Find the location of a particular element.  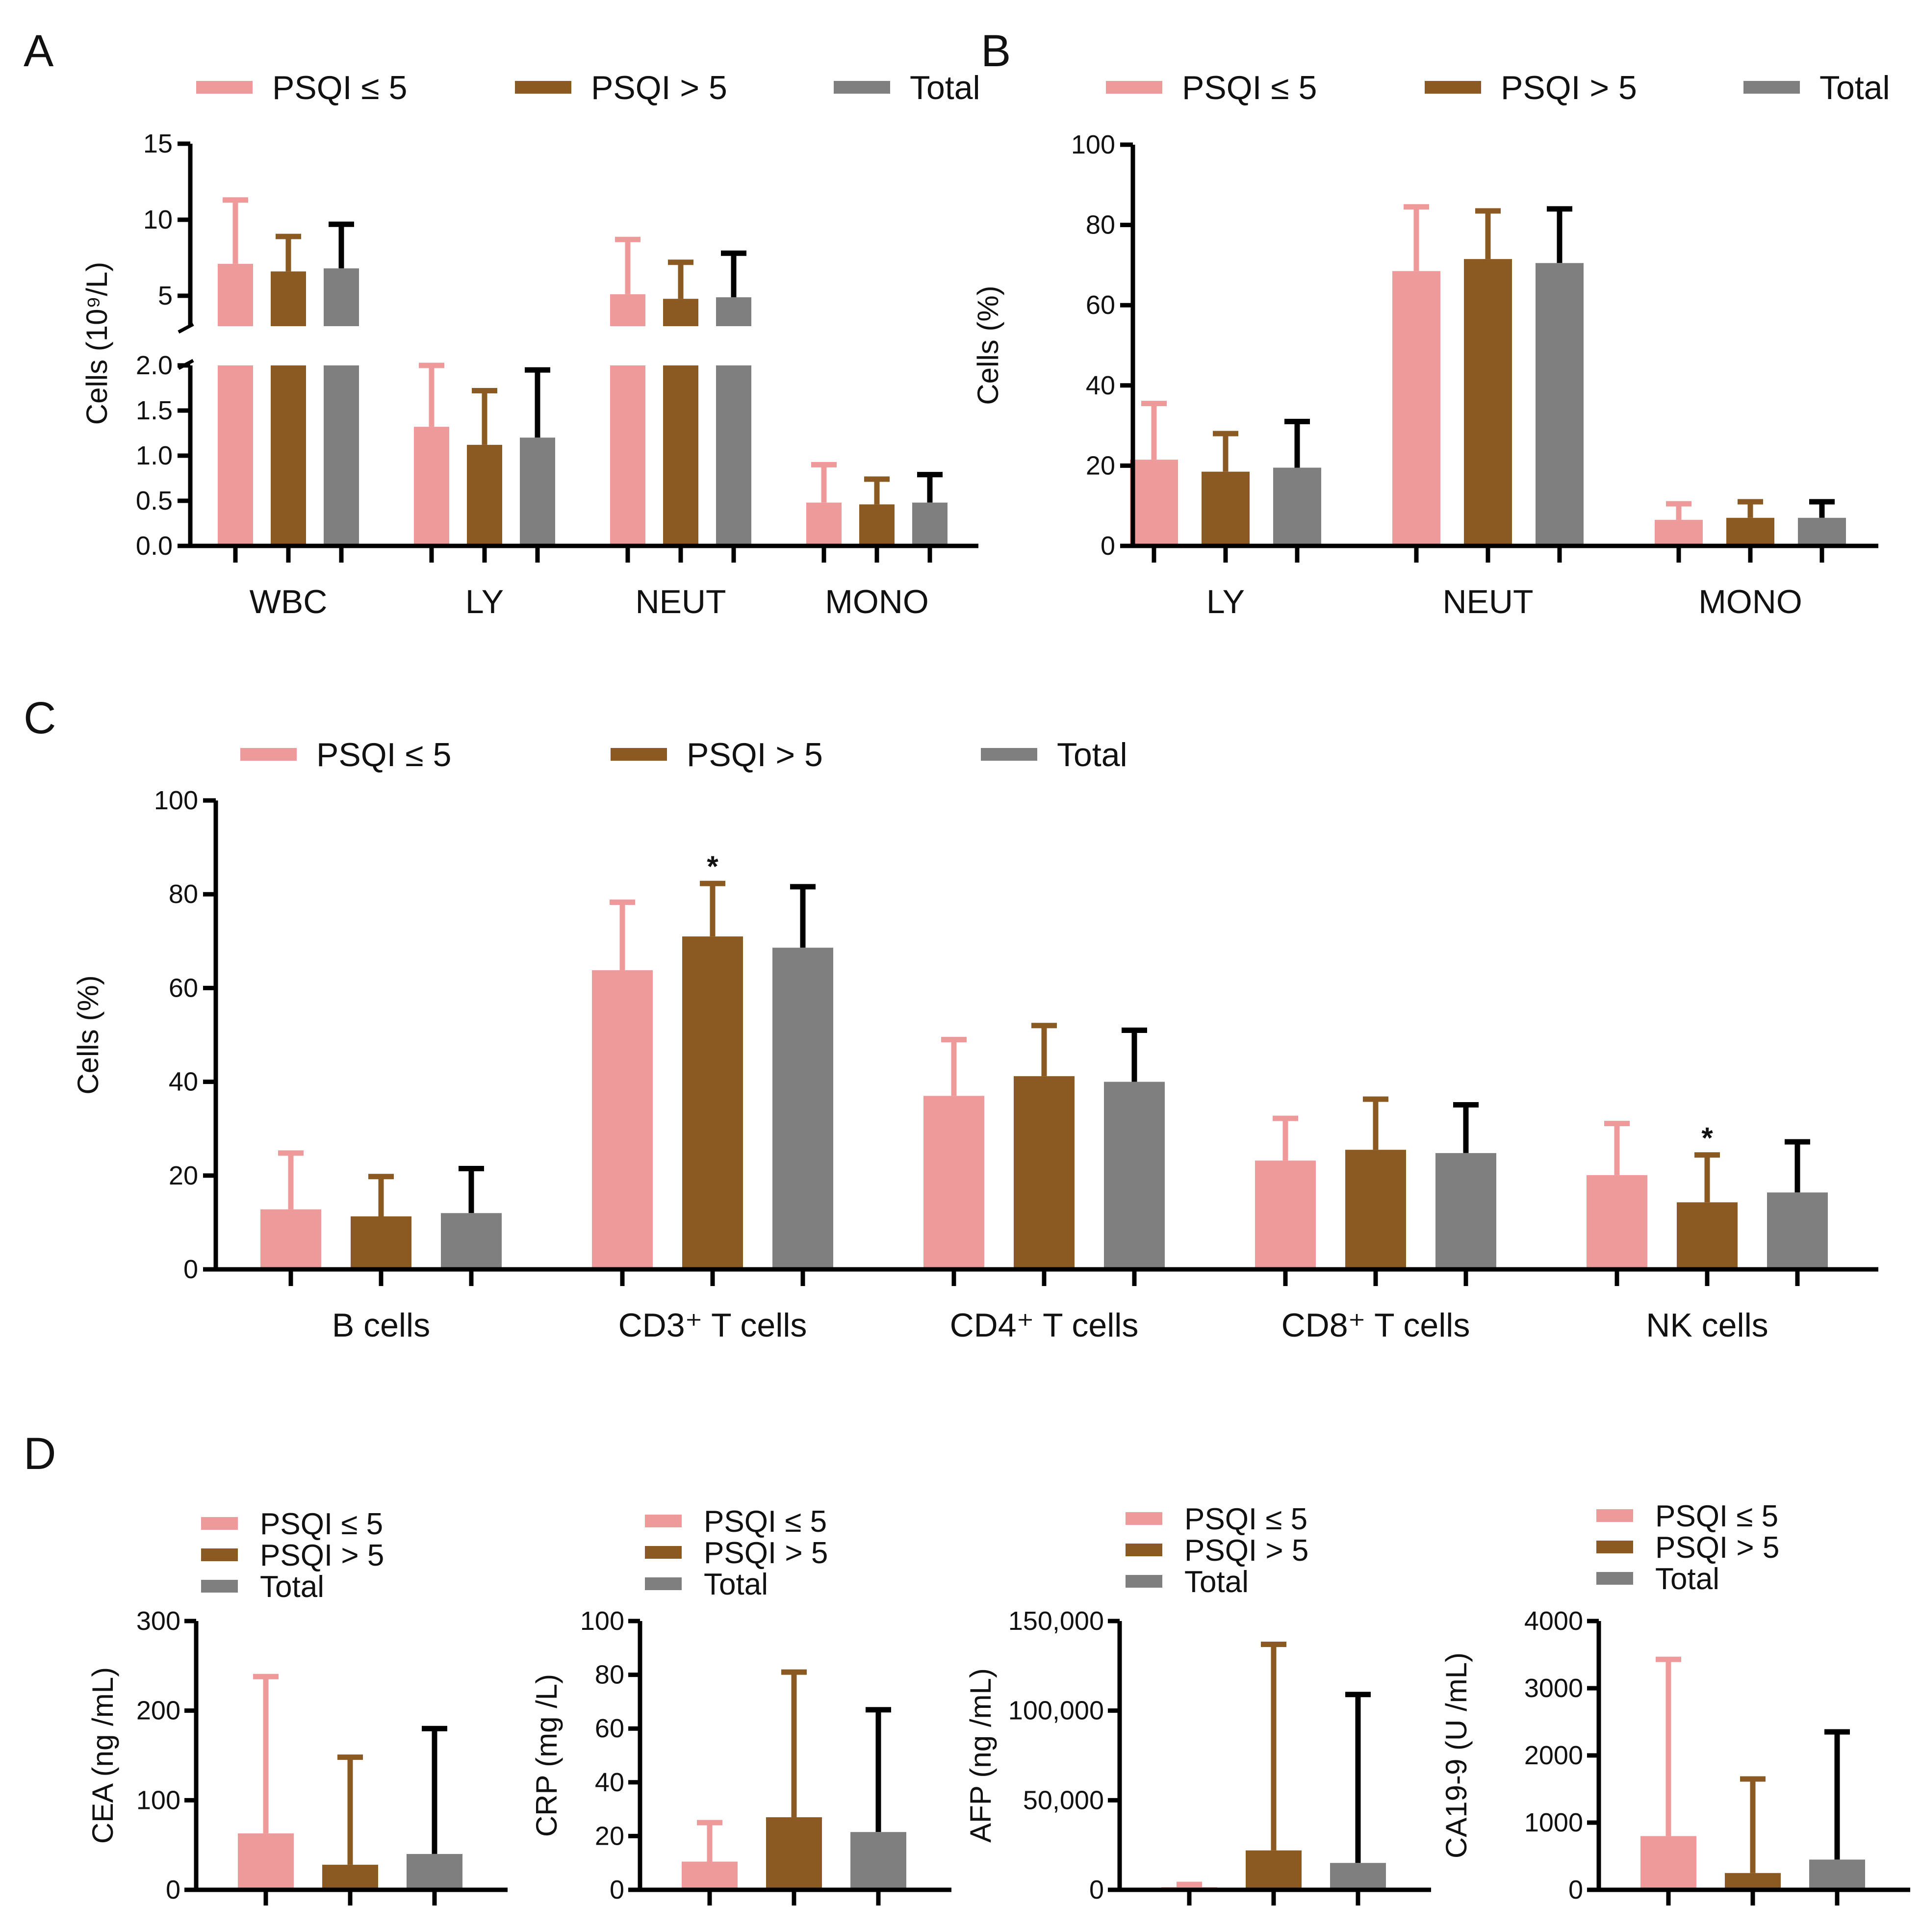

bar-wbc-2-upper is located at coordinates (341, 297).